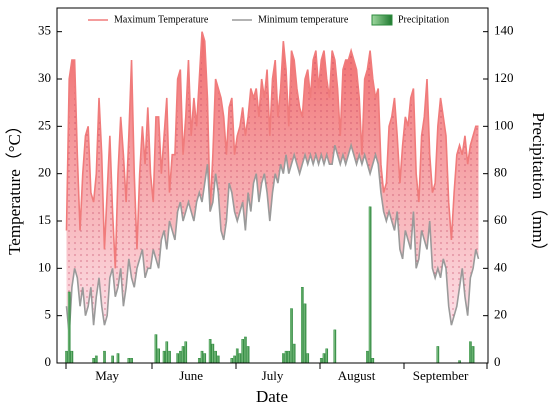 Image resolution: width=550 pixels, height=409 pixels. What do you see at coordinates (44, 266) in the screenshot?
I see `y-tick-label: 10` at bounding box center [44, 266].